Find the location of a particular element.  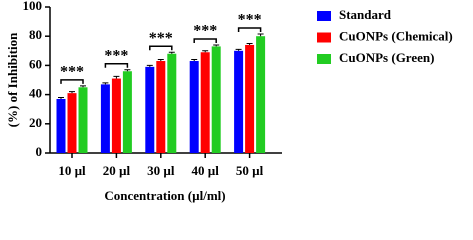

x-tick-label: 20 µl is located at coordinates (117, 170).